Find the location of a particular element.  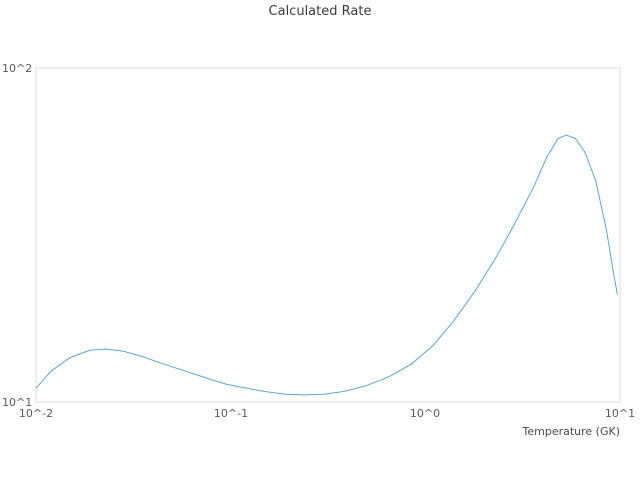

y-tick-label-top: 10^2 is located at coordinates (17, 68).